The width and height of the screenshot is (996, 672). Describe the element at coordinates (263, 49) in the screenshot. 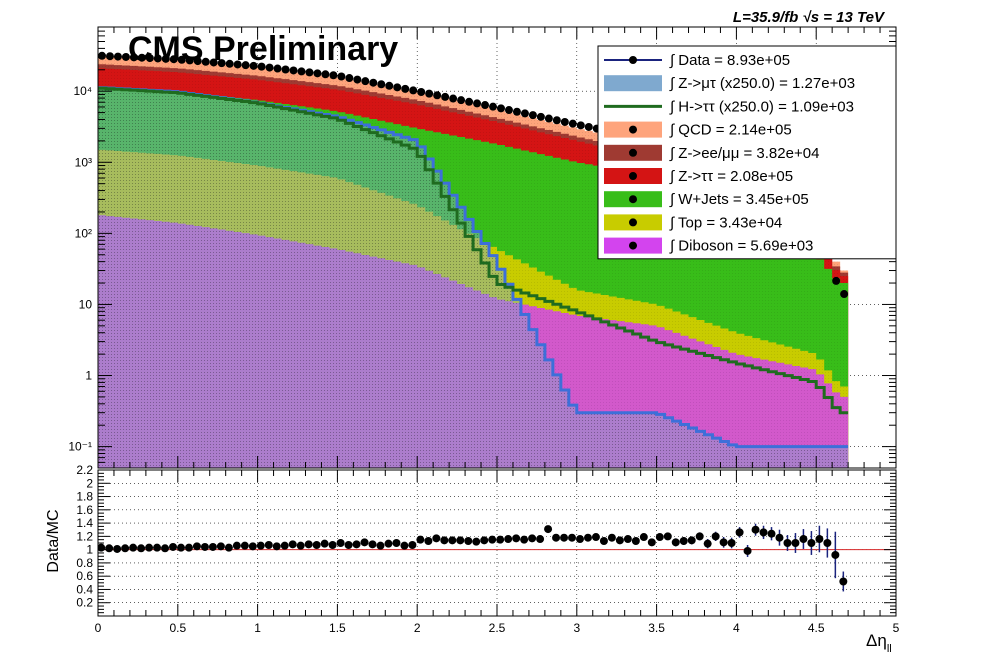

I see `chart-title: CMS Preliminary` at that location.